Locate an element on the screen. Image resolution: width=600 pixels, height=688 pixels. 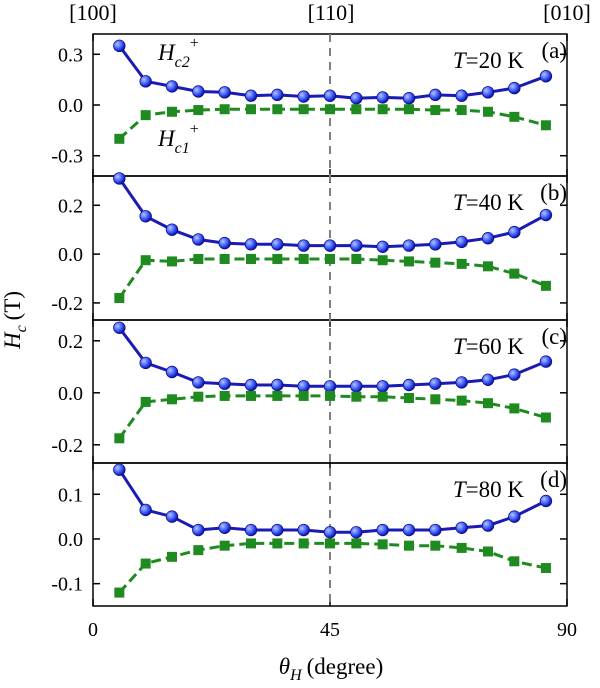
top-label-110: [110] is located at coordinates (331, 12).